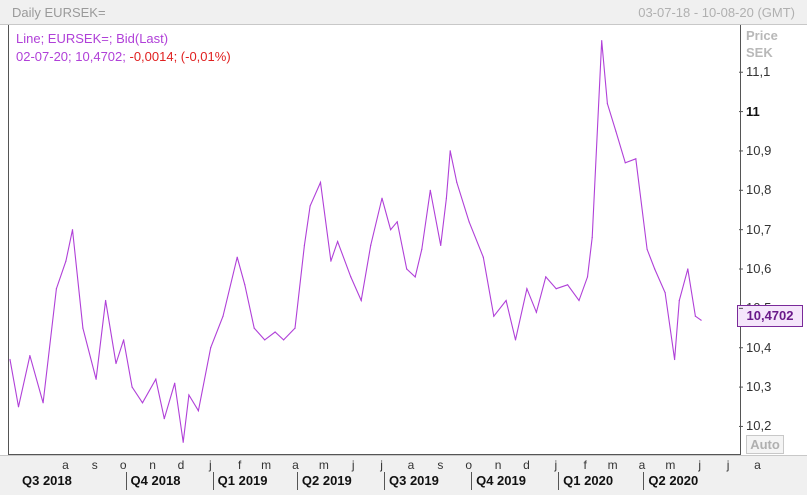 The height and width of the screenshot is (495, 807). What do you see at coordinates (413, 480) in the screenshot?
I see `quarter-label: Q3 2019` at bounding box center [413, 480].